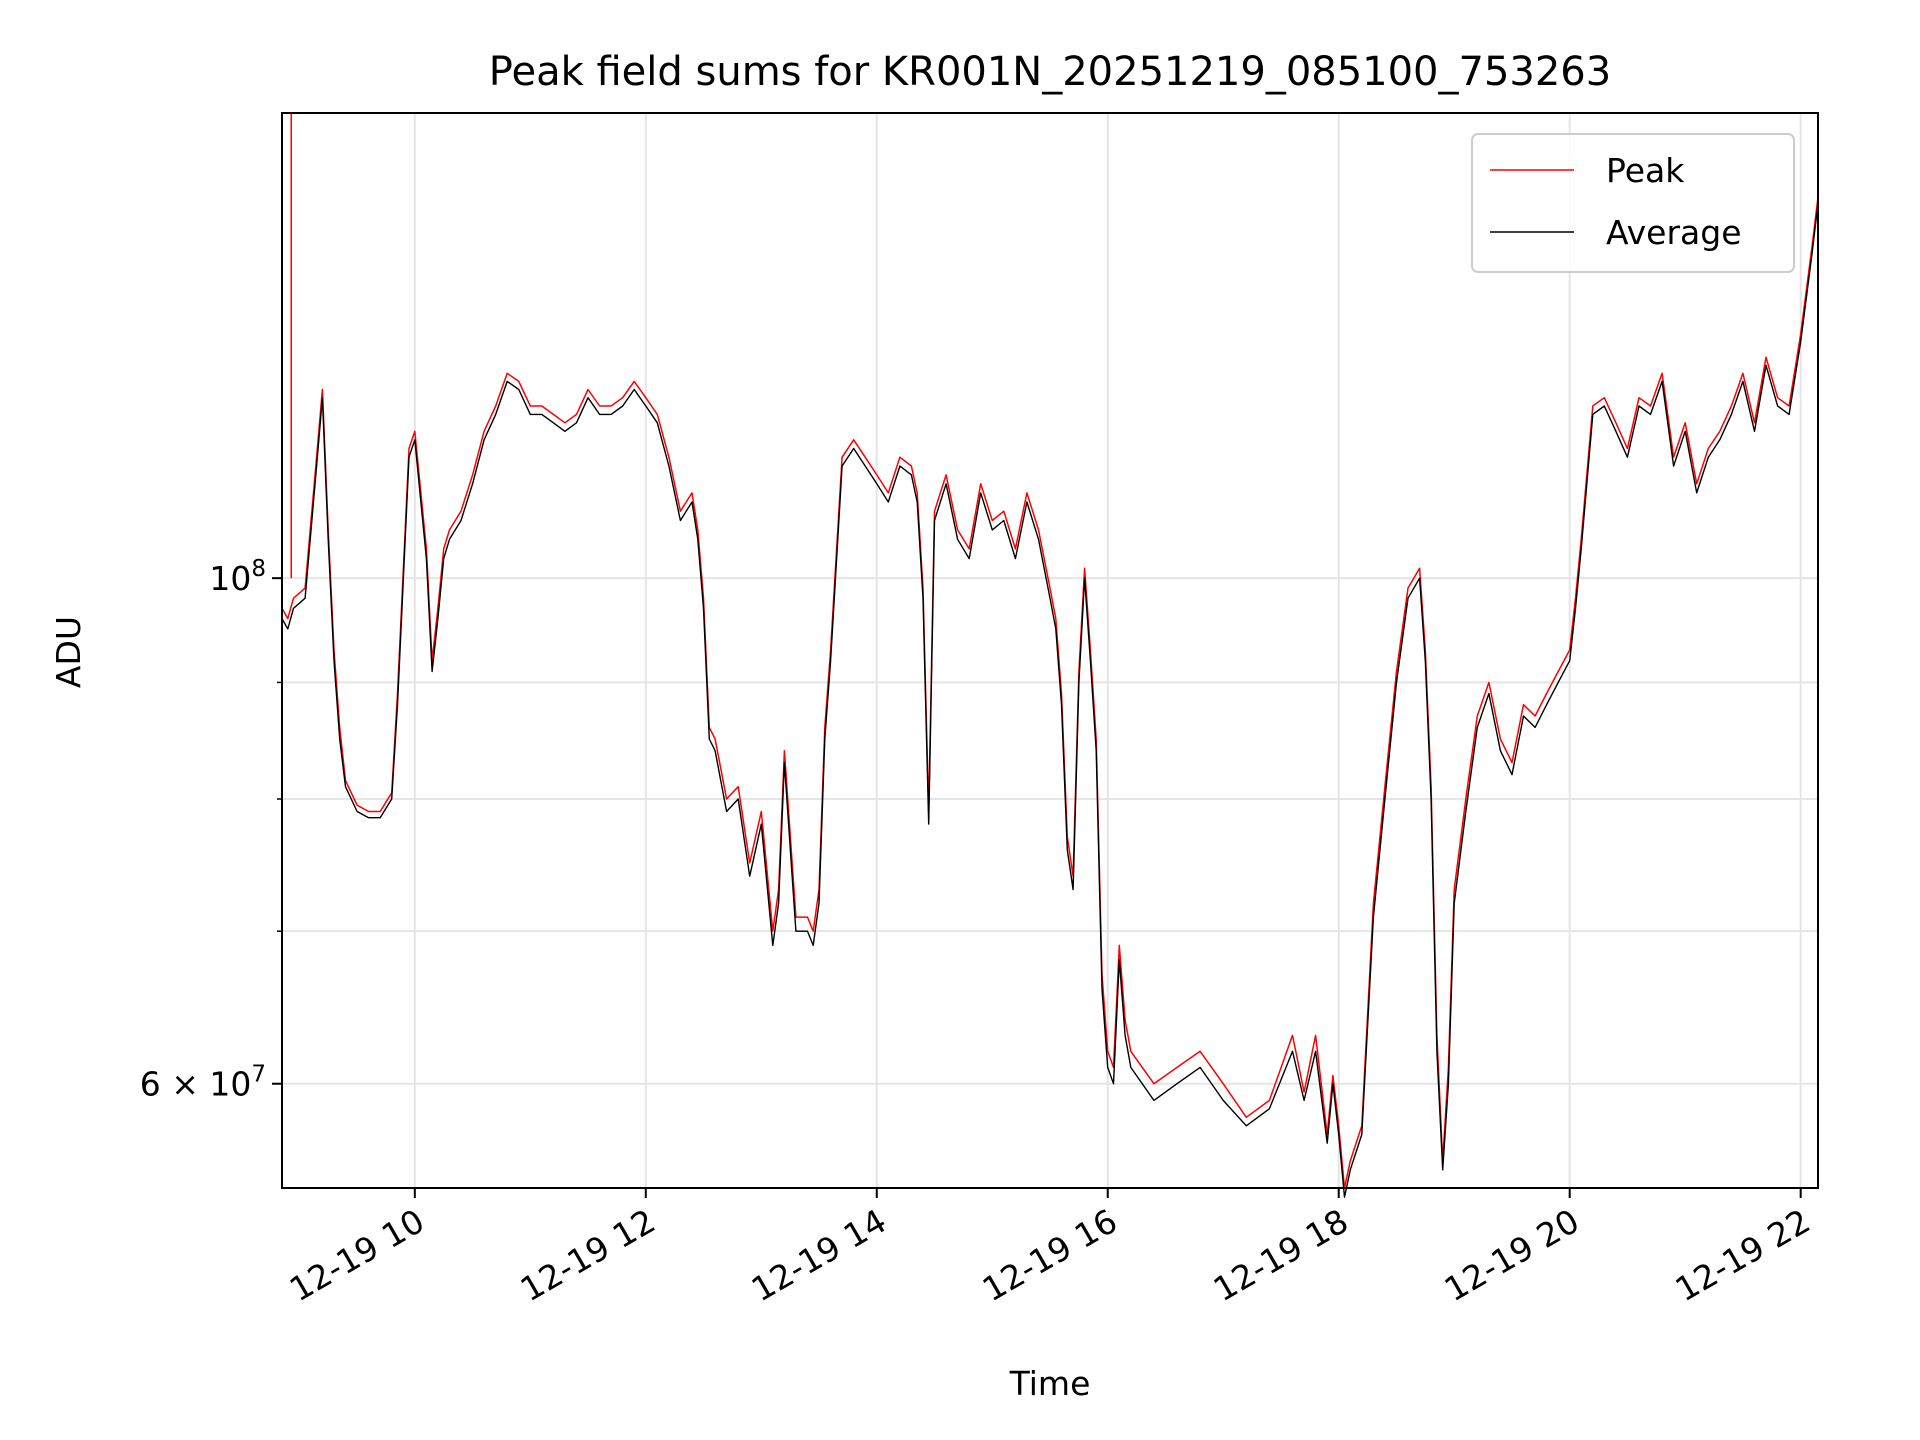 This screenshot has height=1440, width=1920. I want to click on legend-peak-label: Peak, so click(1645, 170).